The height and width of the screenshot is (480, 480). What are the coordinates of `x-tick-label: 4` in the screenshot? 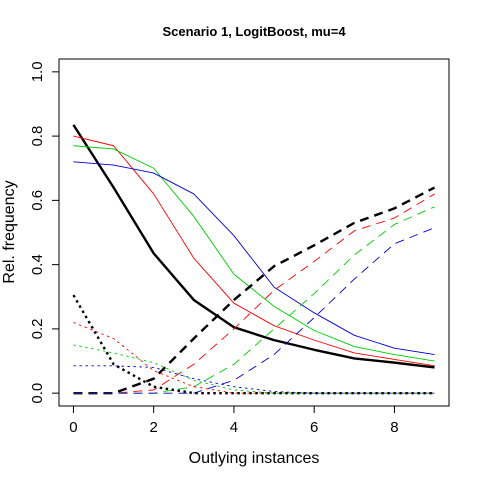 It's located at (234, 427).